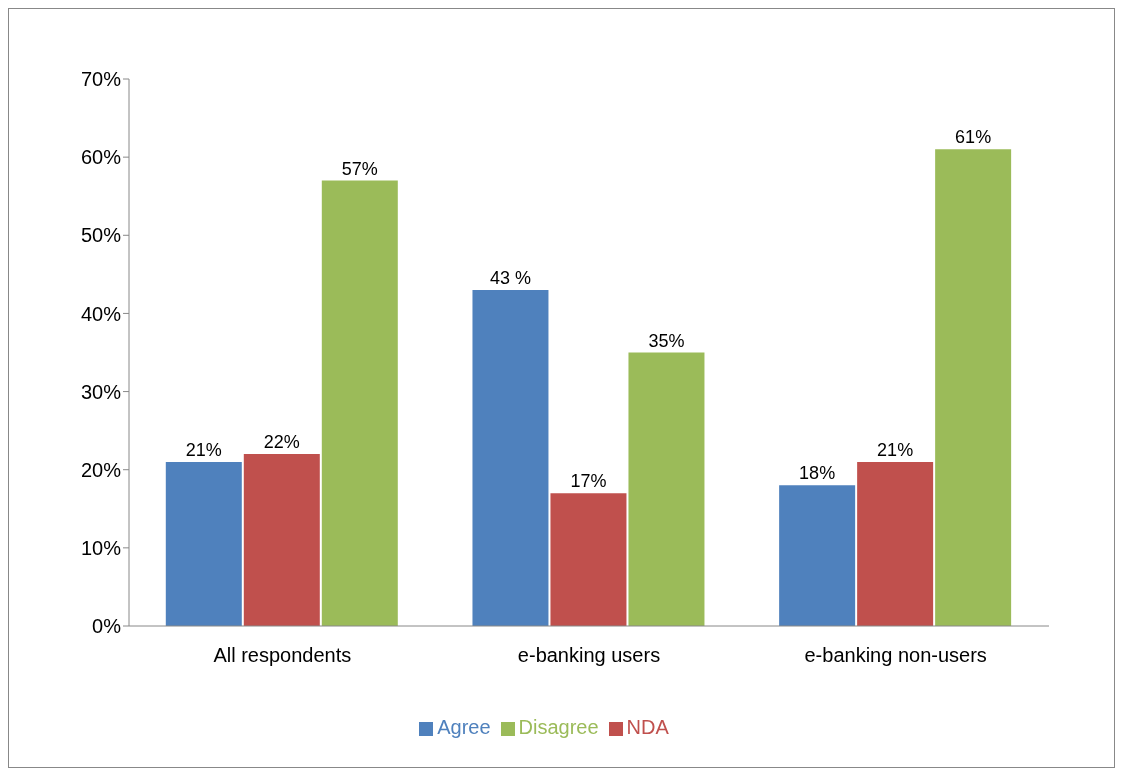 This screenshot has height=778, width=1125. Describe the element at coordinates (101, 391) in the screenshot. I see `y-tick-label: 30%` at that location.